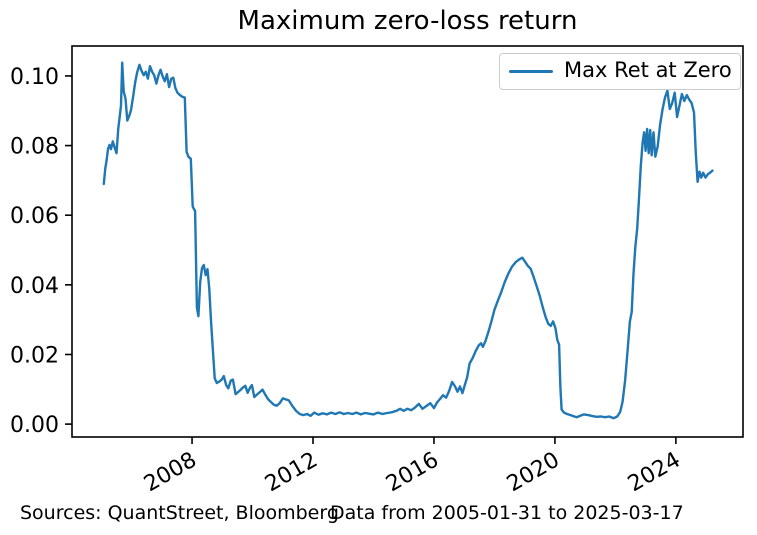  I want to click on x-tick-label: 2024, so click(654, 473).